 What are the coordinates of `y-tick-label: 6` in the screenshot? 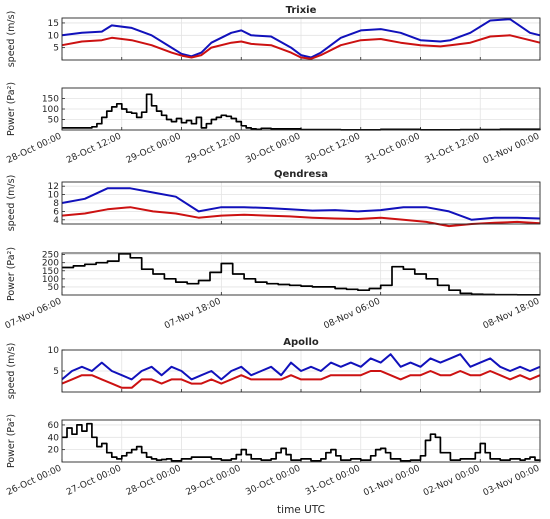 It's located at (56, 212).